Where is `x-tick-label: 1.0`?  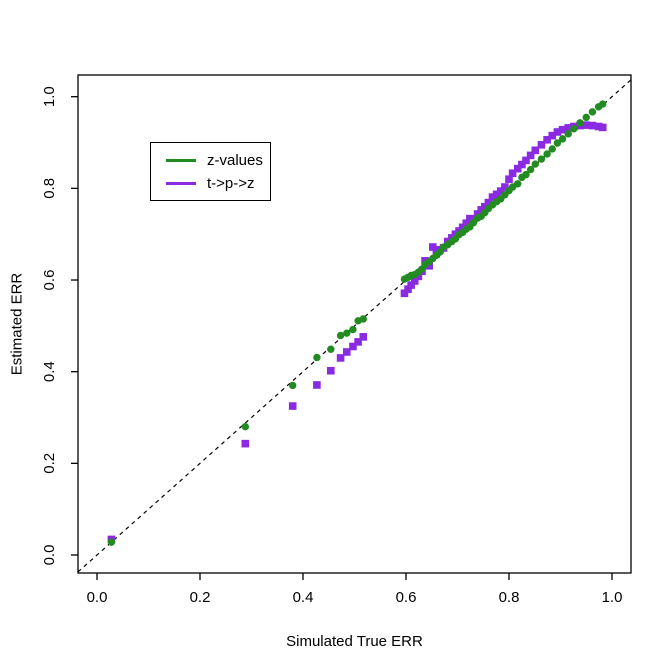 x-tick-label: 1.0 is located at coordinates (612, 597).